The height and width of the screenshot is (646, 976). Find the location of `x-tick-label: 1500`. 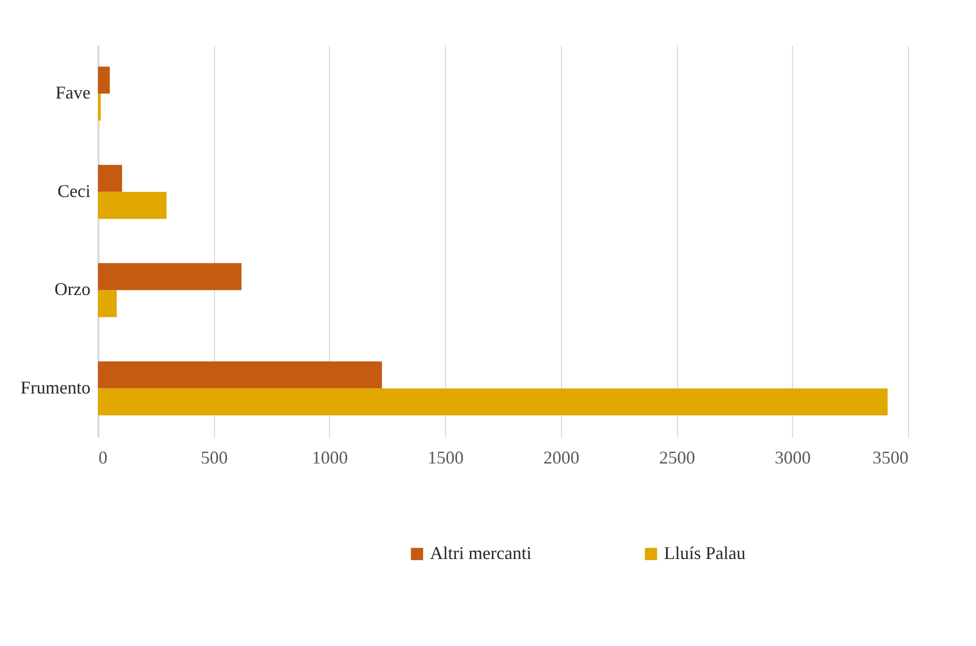

x-tick-label: 1500 is located at coordinates (446, 458).